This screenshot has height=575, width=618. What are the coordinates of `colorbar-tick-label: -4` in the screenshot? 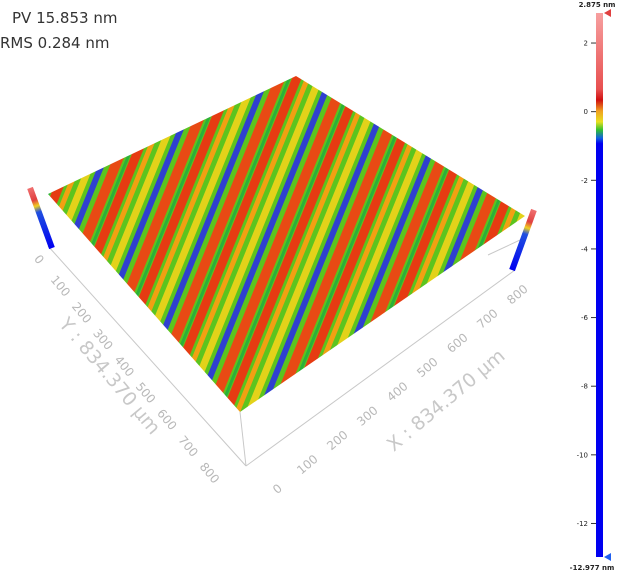 It's located at (585, 249).